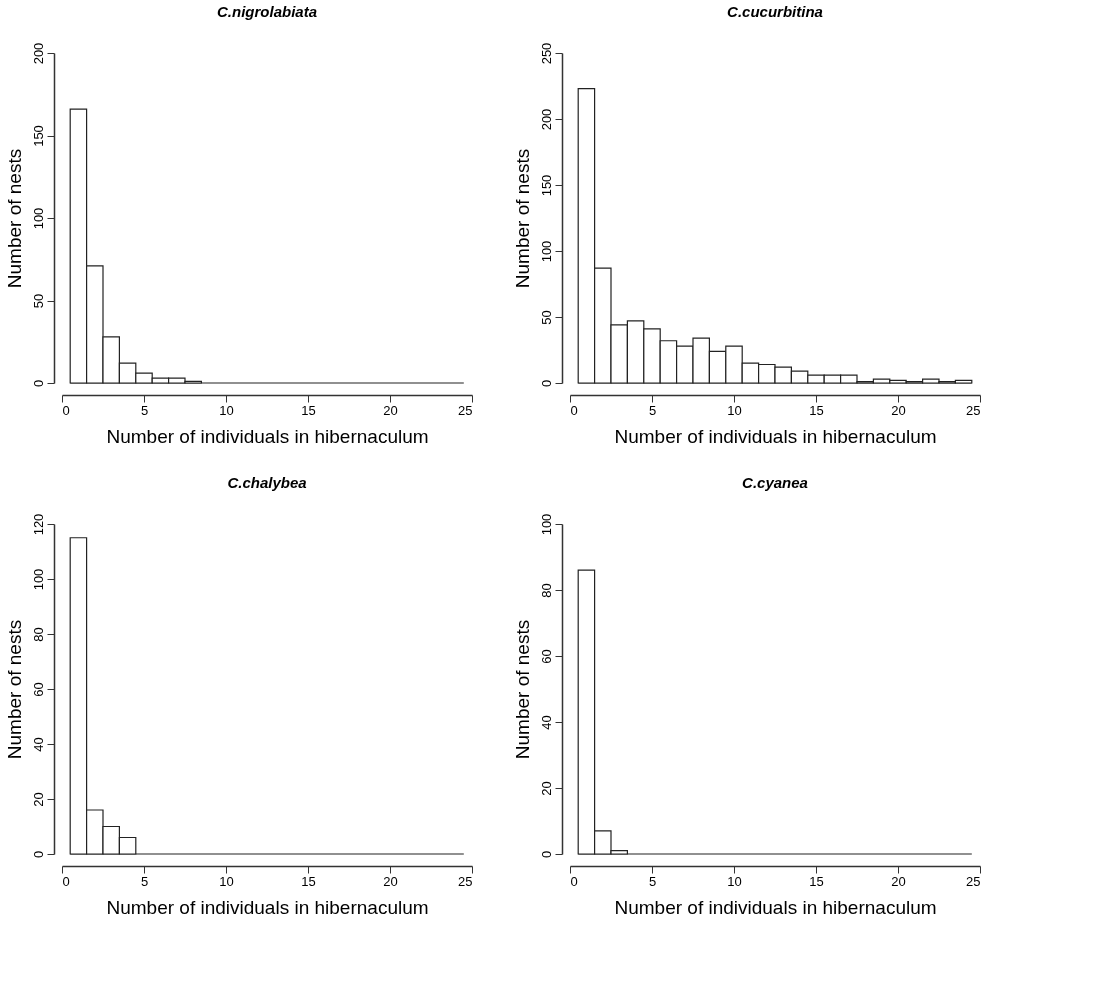 The image size is (1097, 1004). I want to click on chart-title: C.chalybea, so click(267, 483).